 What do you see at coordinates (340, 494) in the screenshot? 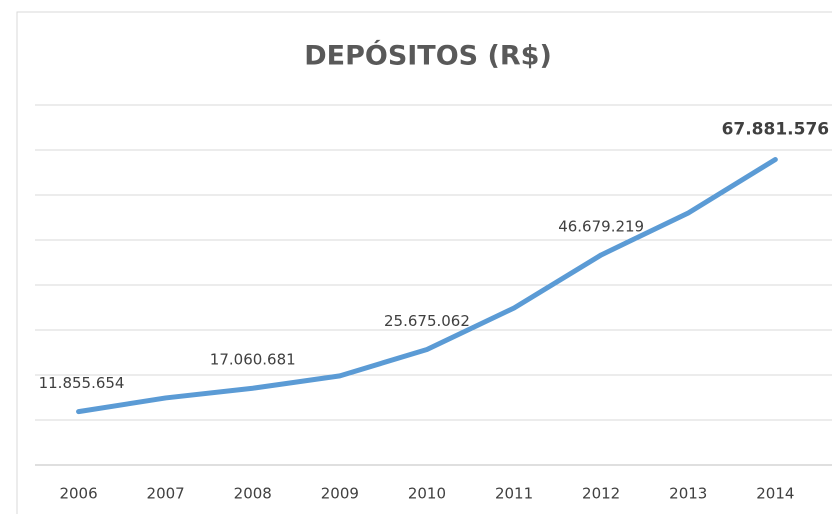
I see `x-tick-label: 2009` at bounding box center [340, 494].